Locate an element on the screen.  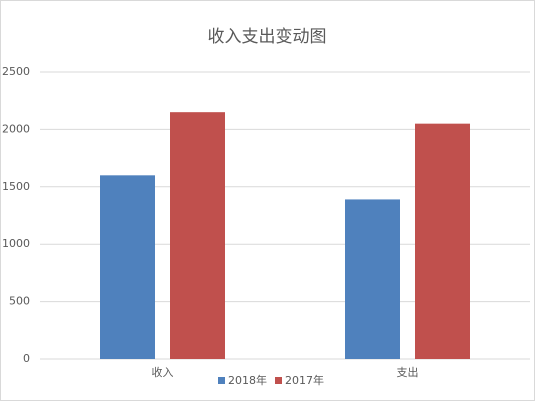
y-tick-label: 500 is located at coordinates (19, 301).